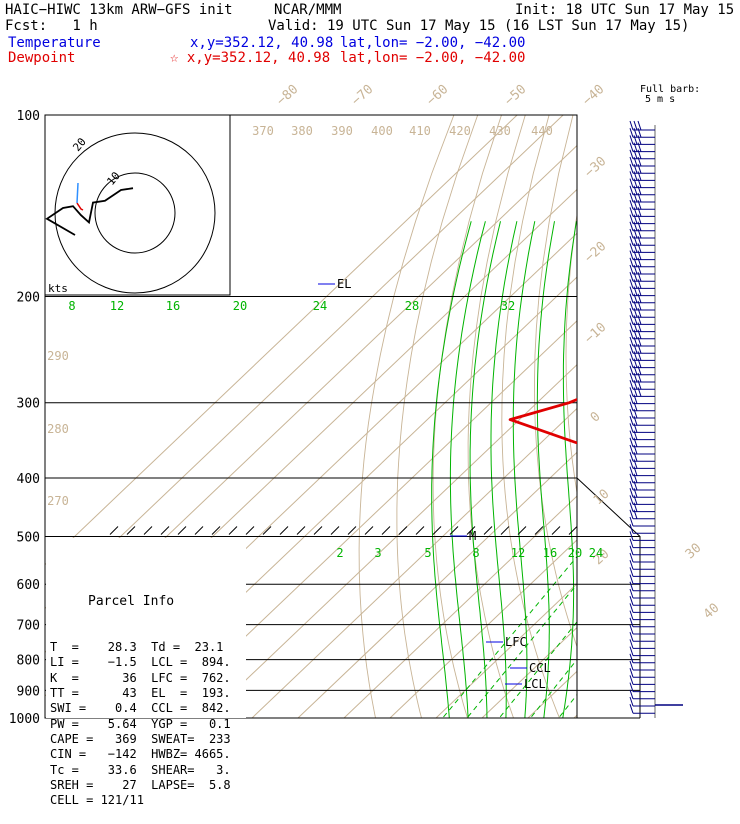 The height and width of the screenshot is (824, 740). What do you see at coordinates (302, 131) in the screenshot?
I see `theta-label: 380` at bounding box center [302, 131].